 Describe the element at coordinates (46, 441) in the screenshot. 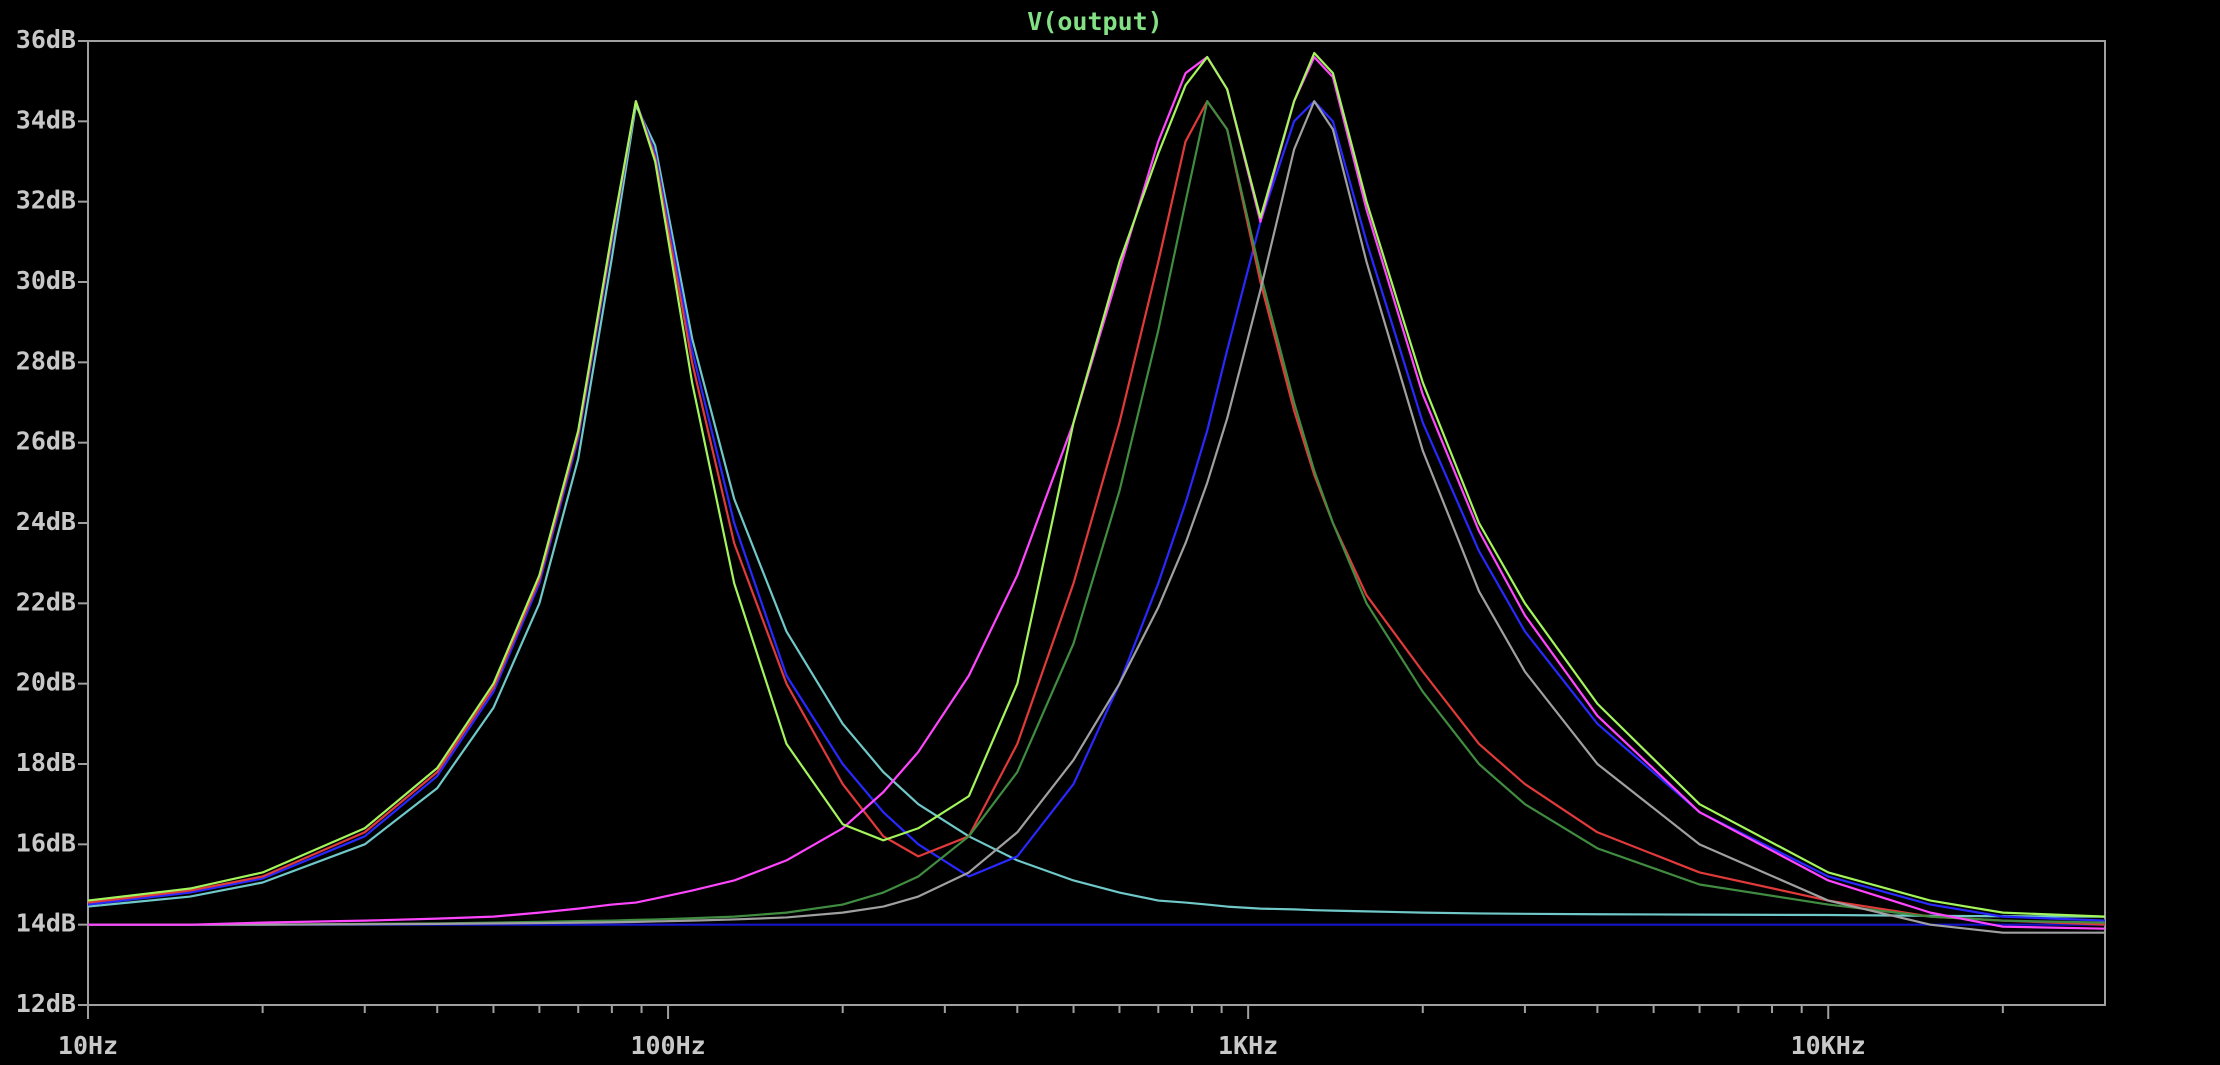

I see `y-tick-label: 26dB` at that location.